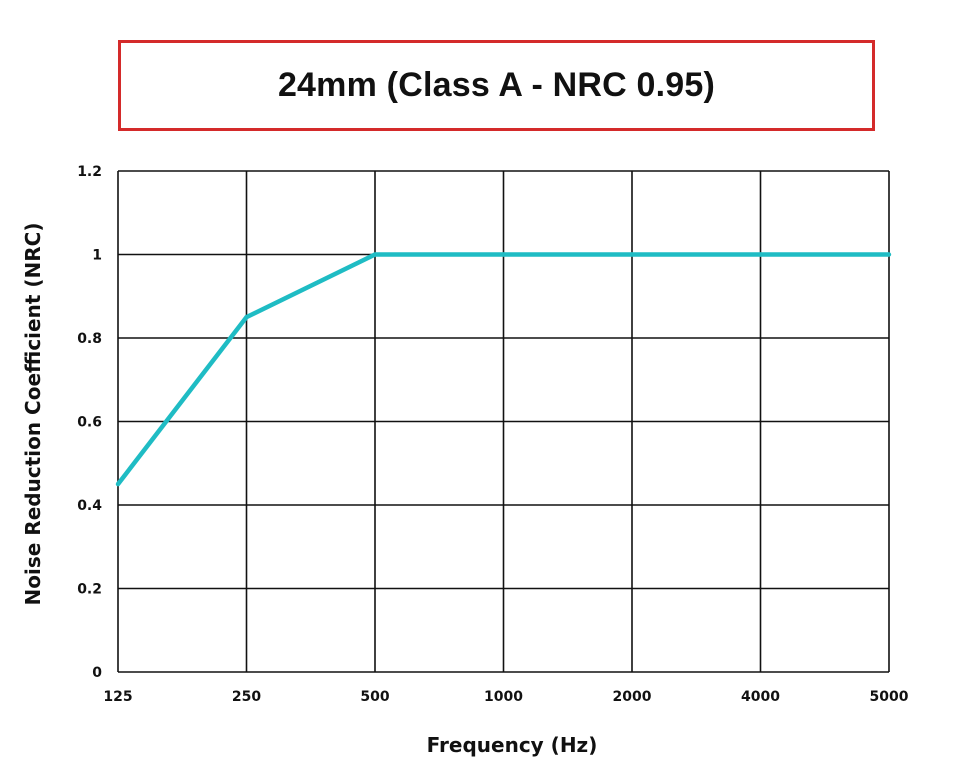 The width and height of the screenshot is (963, 776). Describe the element at coordinates (97, 256) in the screenshot. I see `y-tick-label: 1` at that location.